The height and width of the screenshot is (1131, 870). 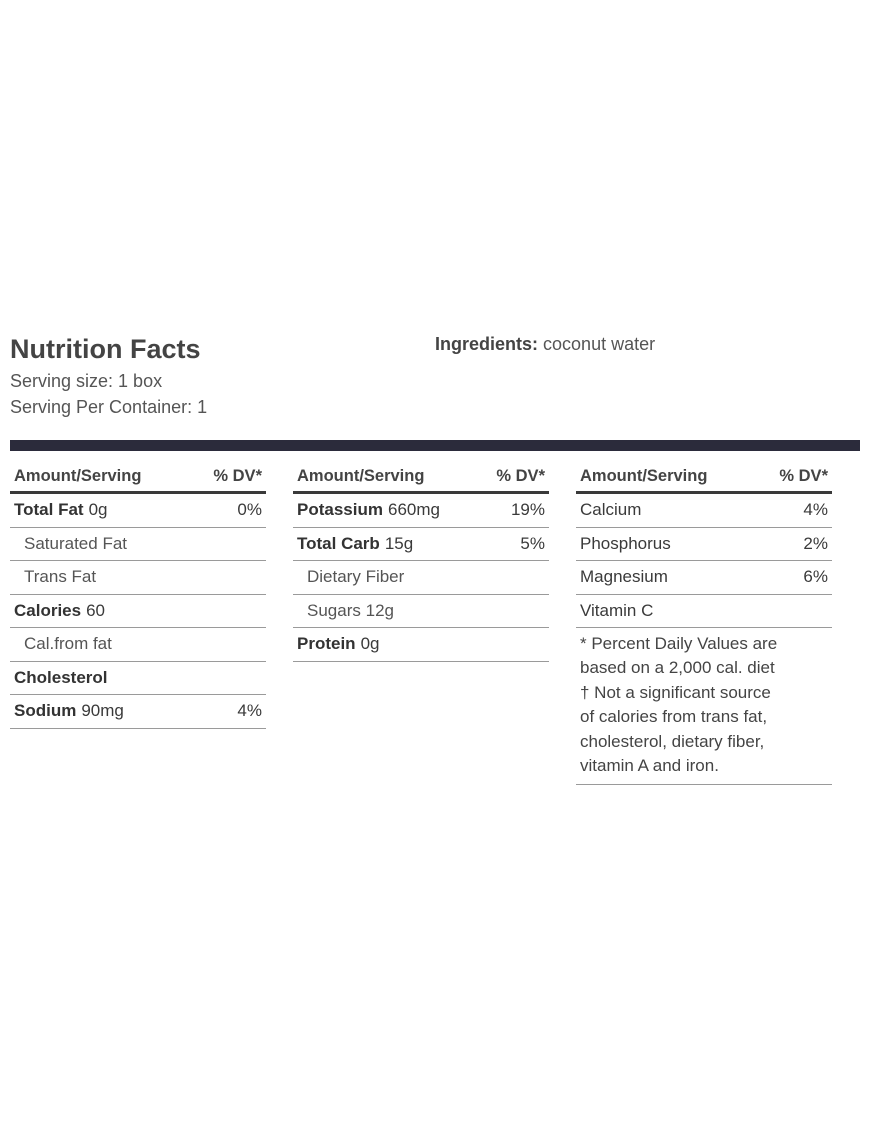 What do you see at coordinates (334, 610) in the screenshot?
I see `name: Sugars` at bounding box center [334, 610].